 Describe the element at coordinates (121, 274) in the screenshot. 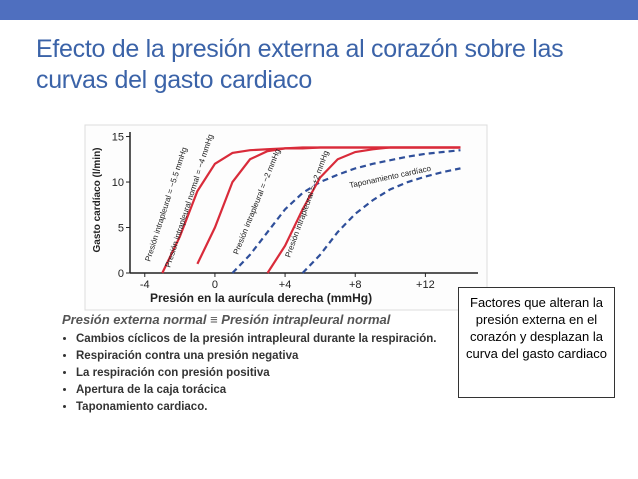

I see `y-tick-label: 0` at that location.